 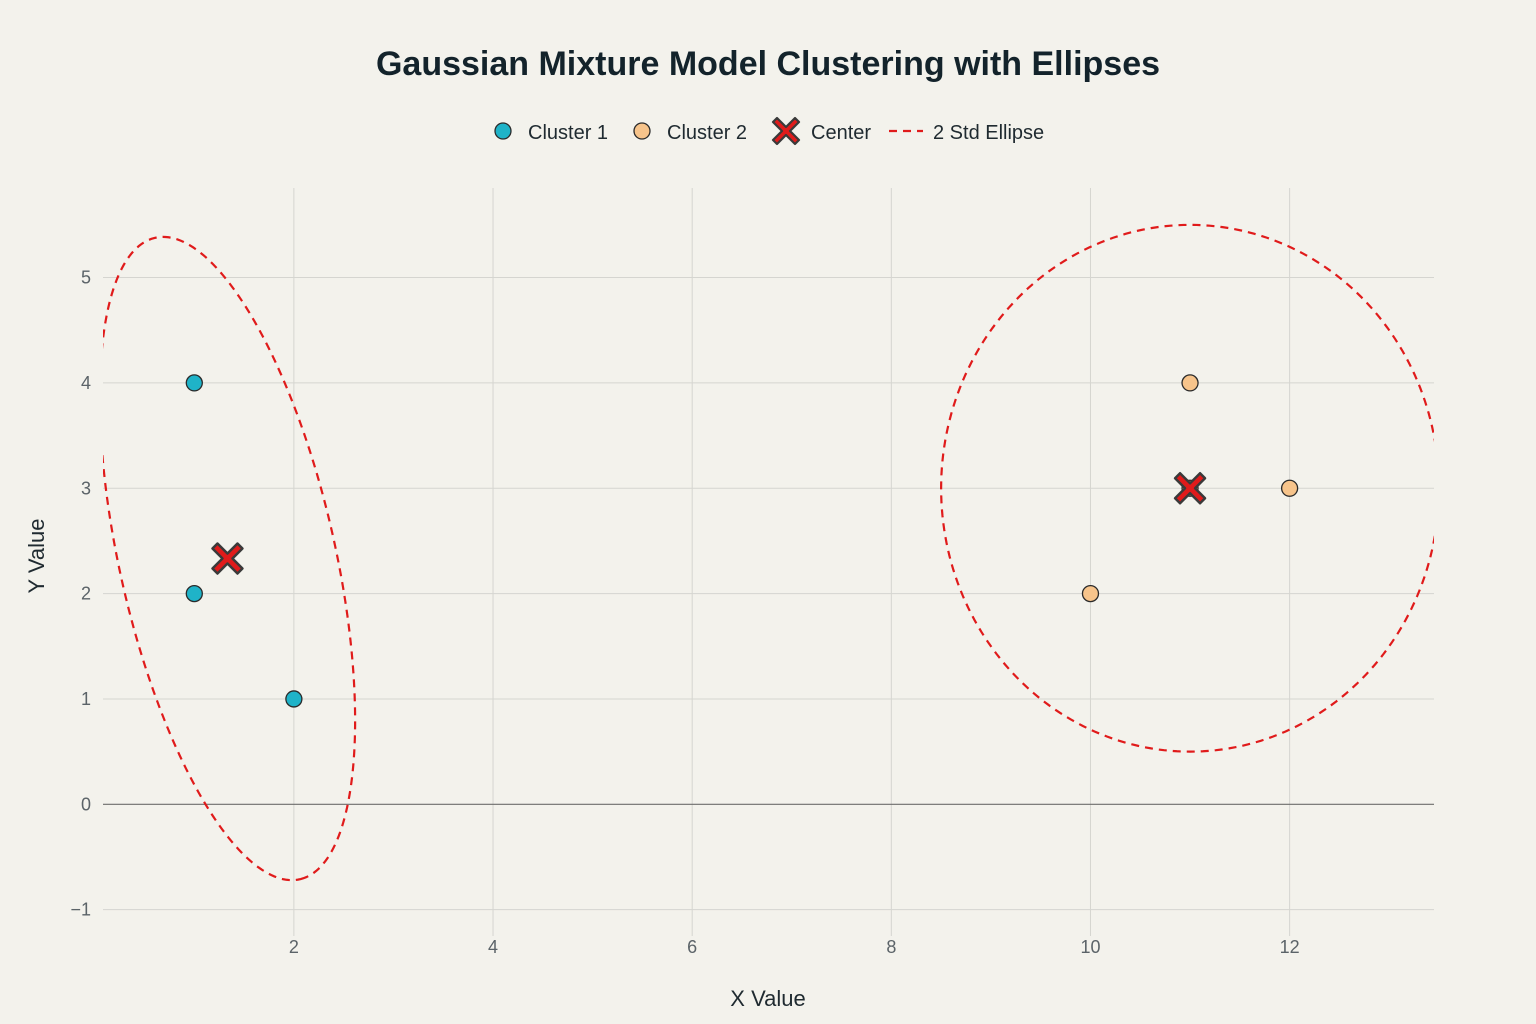 What do you see at coordinates (86, 278) in the screenshot?
I see `y-tick-label: 5` at bounding box center [86, 278].